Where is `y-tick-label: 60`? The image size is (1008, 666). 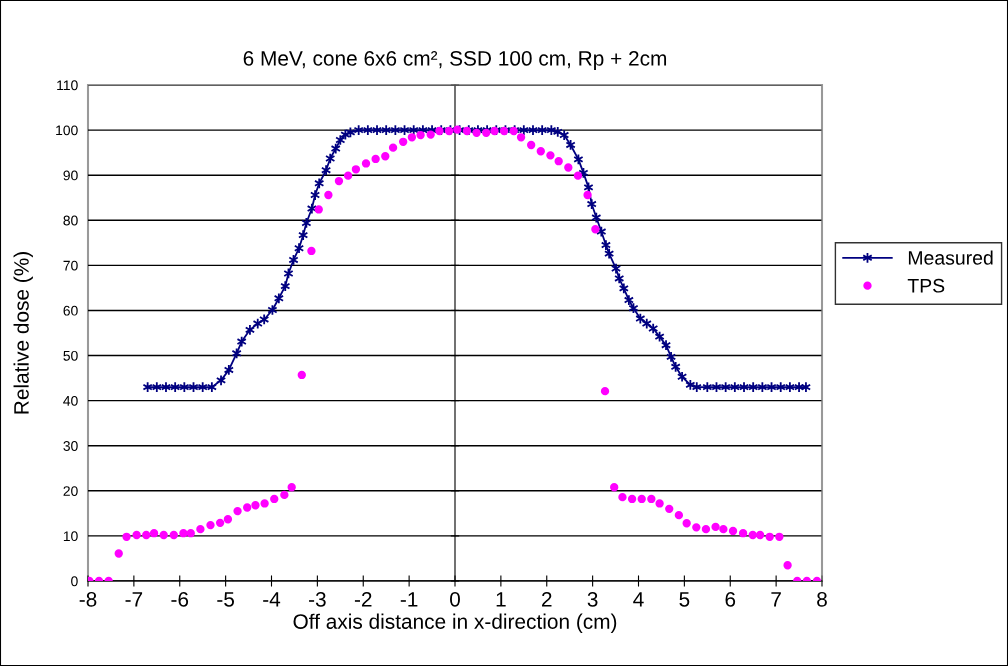
y-tick-label: 60 is located at coordinates (70, 310).